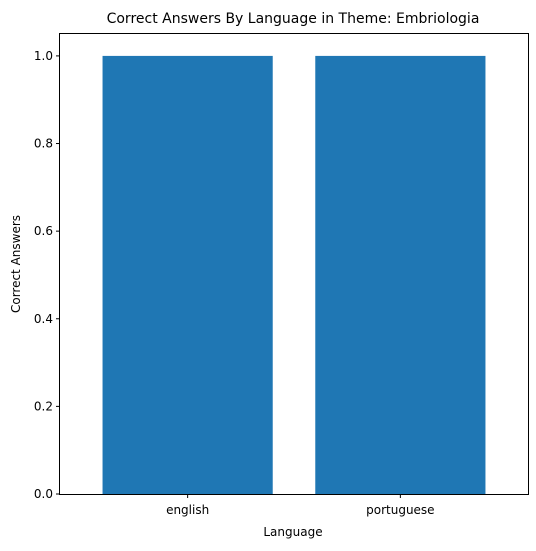 The image size is (536, 551). I want to click on y-tick-label: 0.6, so click(43, 231).